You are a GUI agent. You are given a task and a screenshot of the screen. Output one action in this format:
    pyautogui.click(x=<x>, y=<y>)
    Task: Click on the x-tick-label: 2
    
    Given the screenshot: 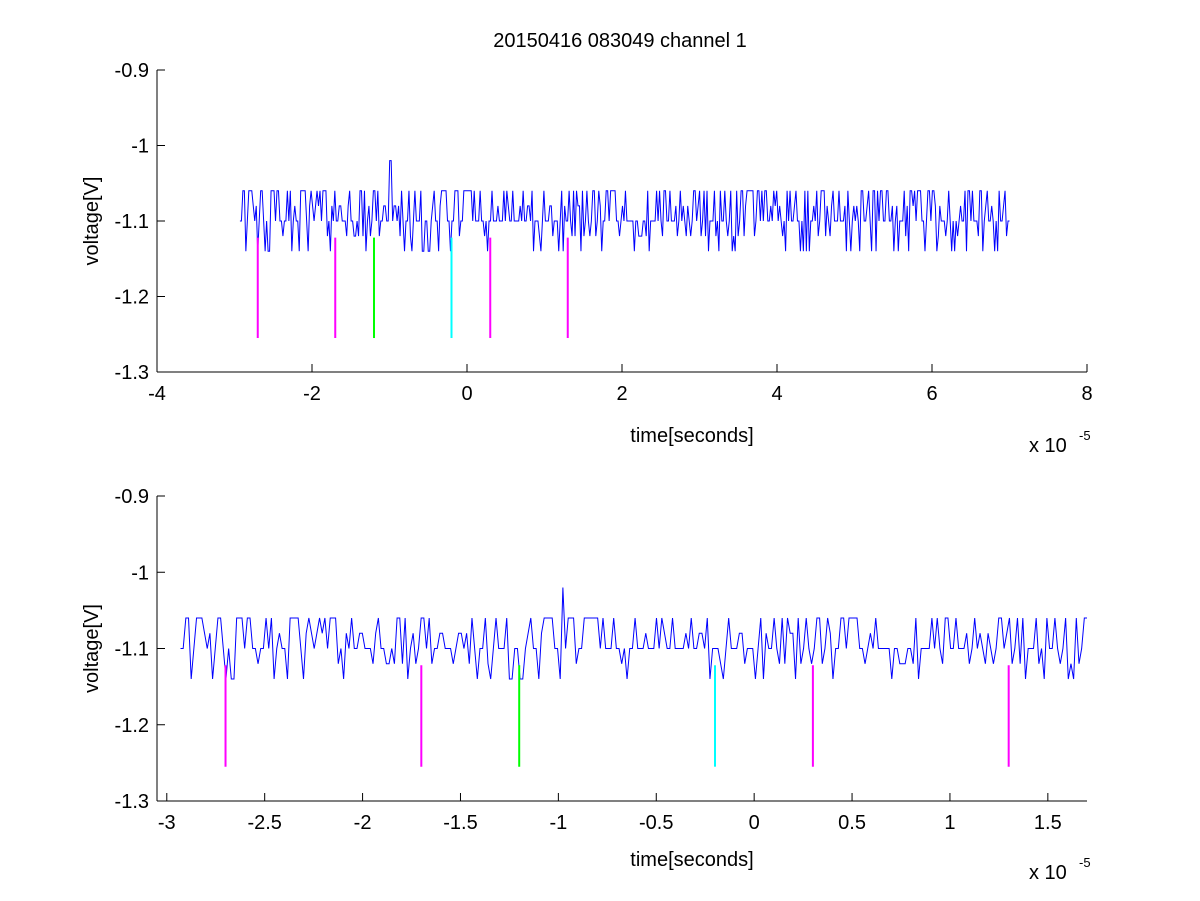 What is the action you would take?
    pyautogui.click(x=621, y=394)
    